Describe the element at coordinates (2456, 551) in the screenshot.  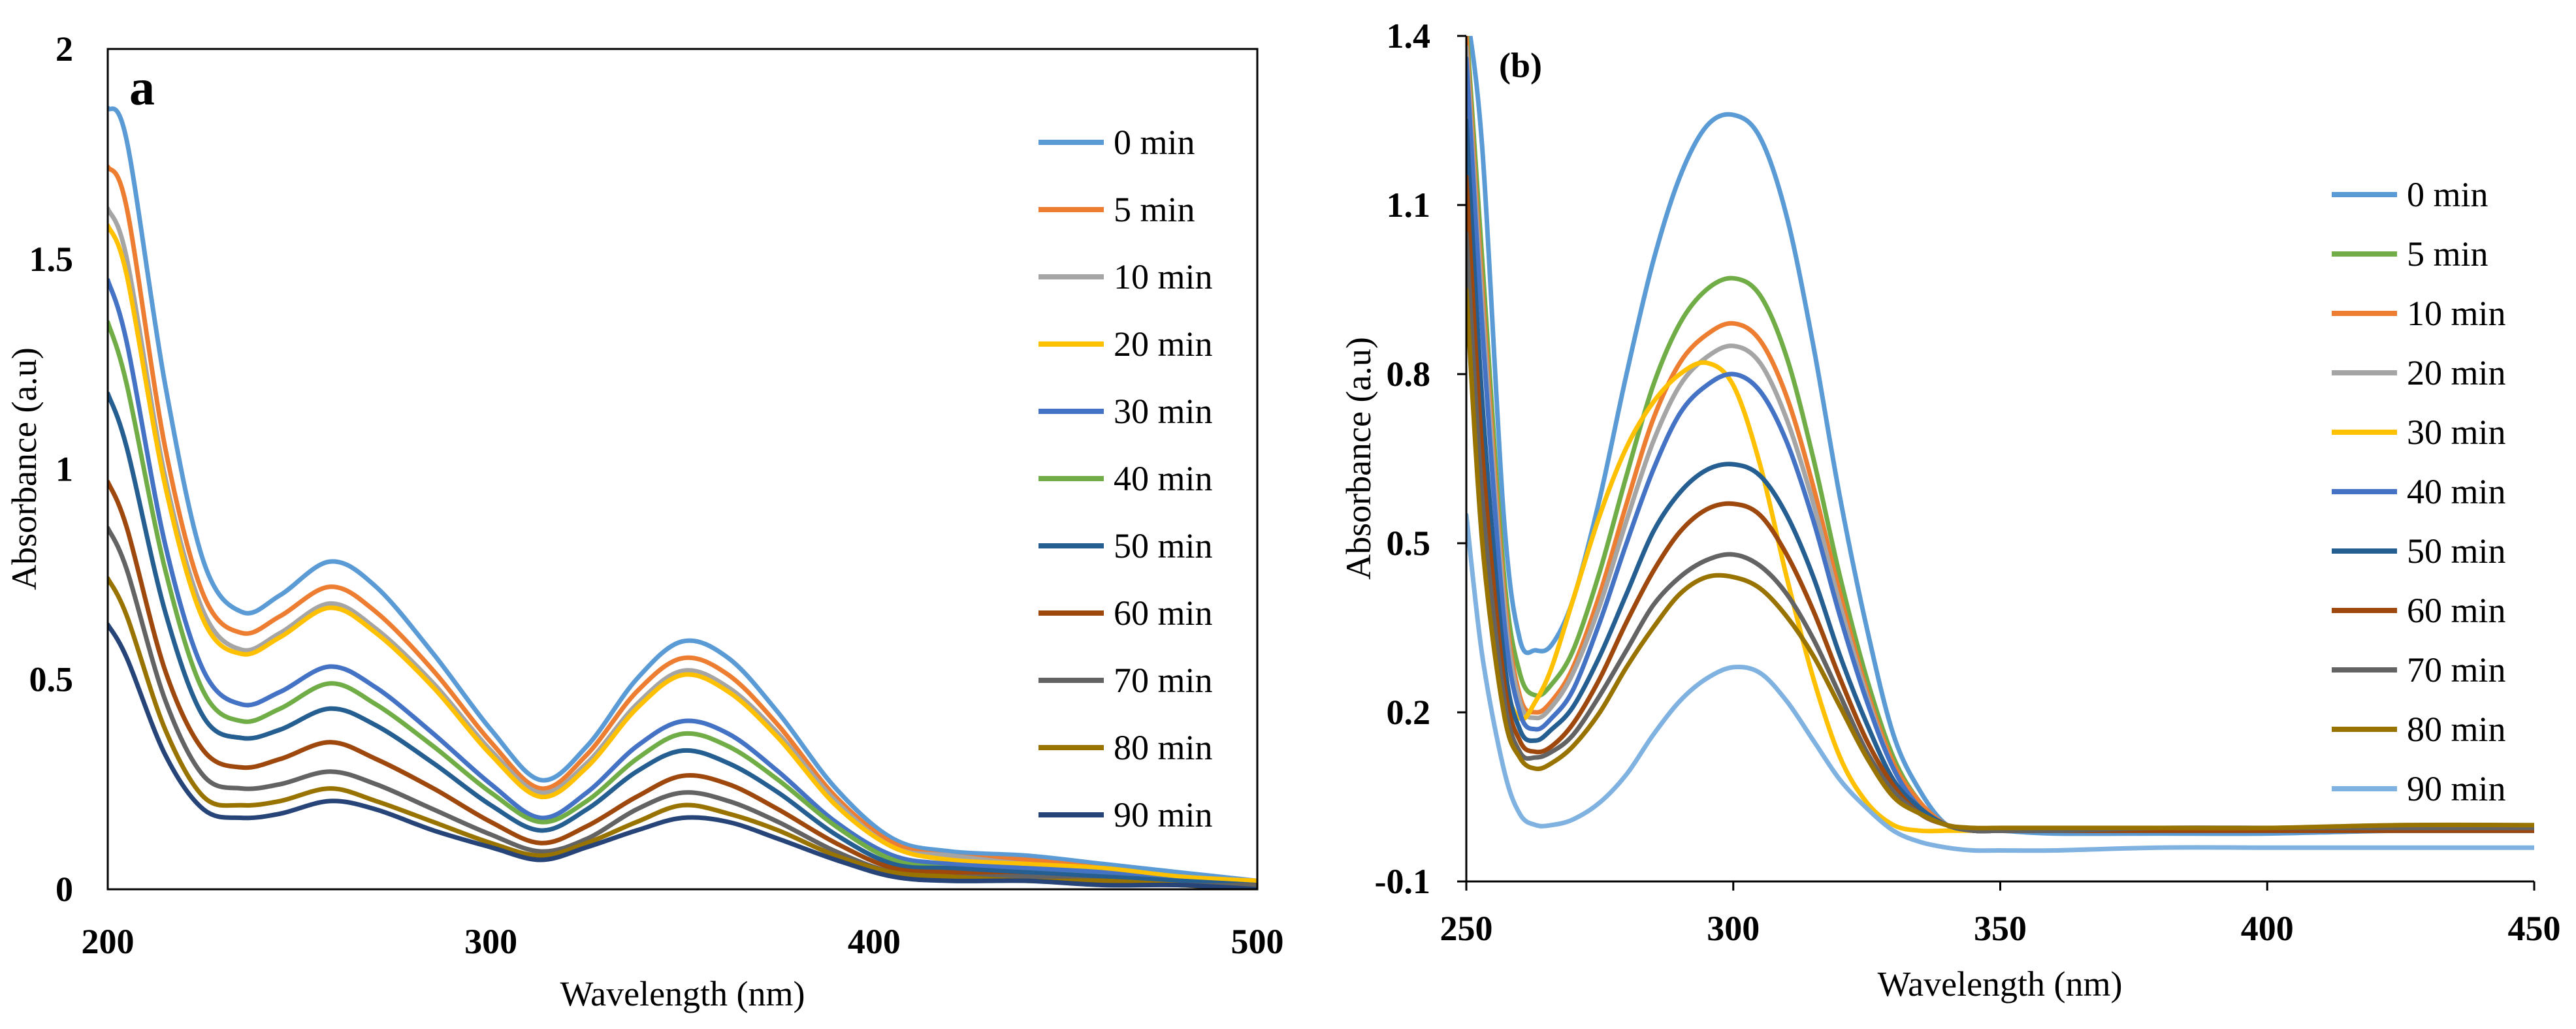
I see `b-legend-label: 50 min` at that location.